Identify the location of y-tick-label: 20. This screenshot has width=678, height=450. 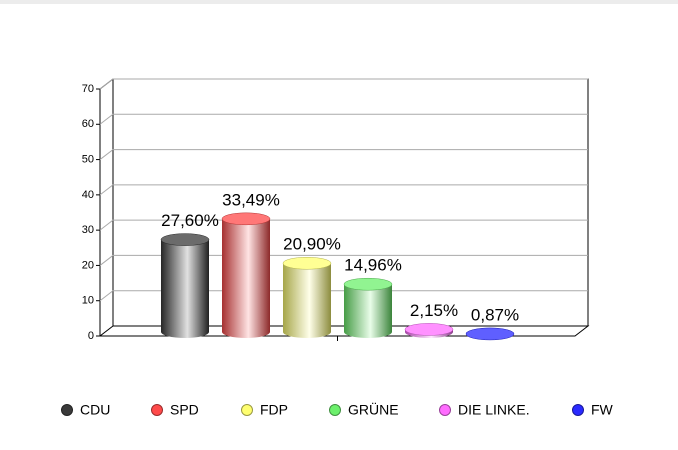
(88, 265).